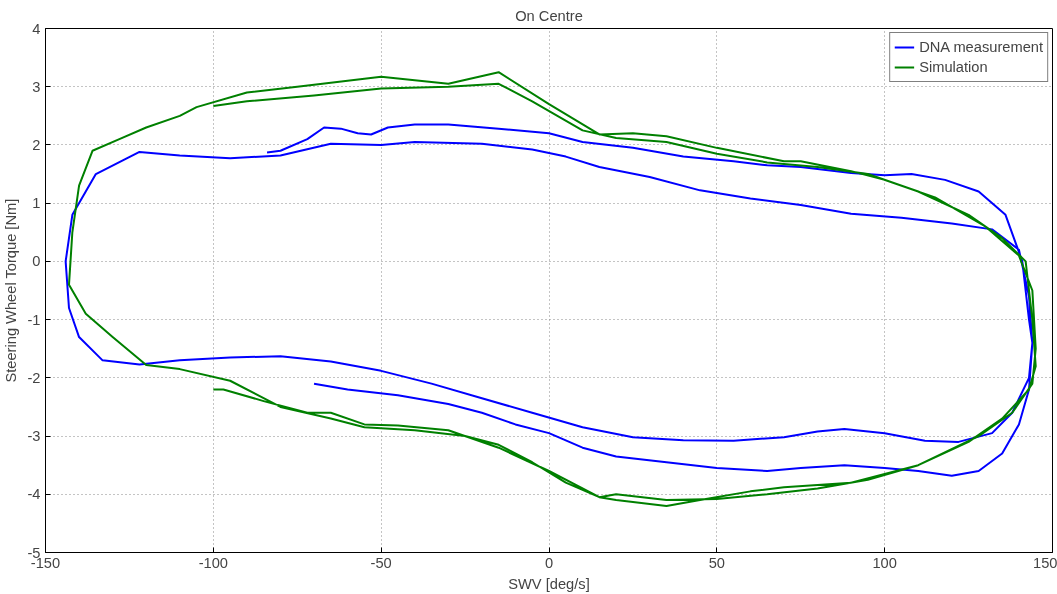 The image size is (1057, 594). Describe the element at coordinates (34, 436) in the screenshot. I see `y-tick-label: -3` at that location.